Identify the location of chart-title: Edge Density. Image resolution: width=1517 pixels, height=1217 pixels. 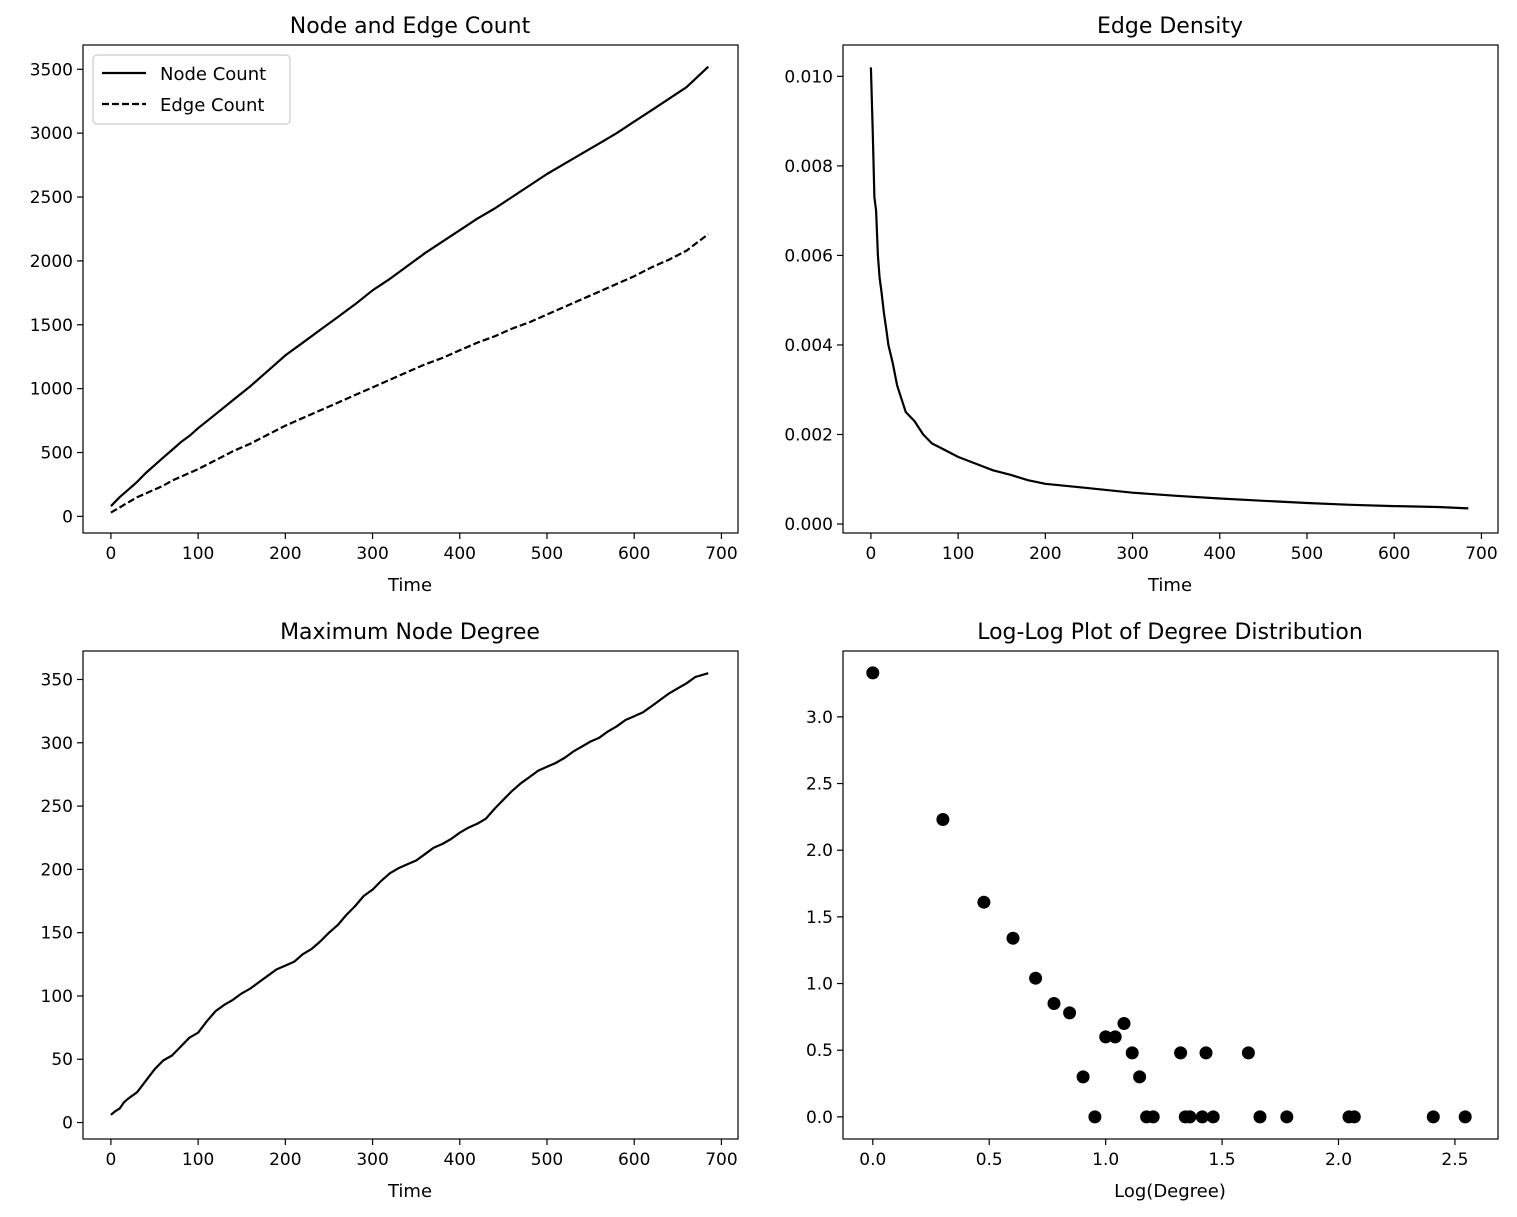
(1170, 26).